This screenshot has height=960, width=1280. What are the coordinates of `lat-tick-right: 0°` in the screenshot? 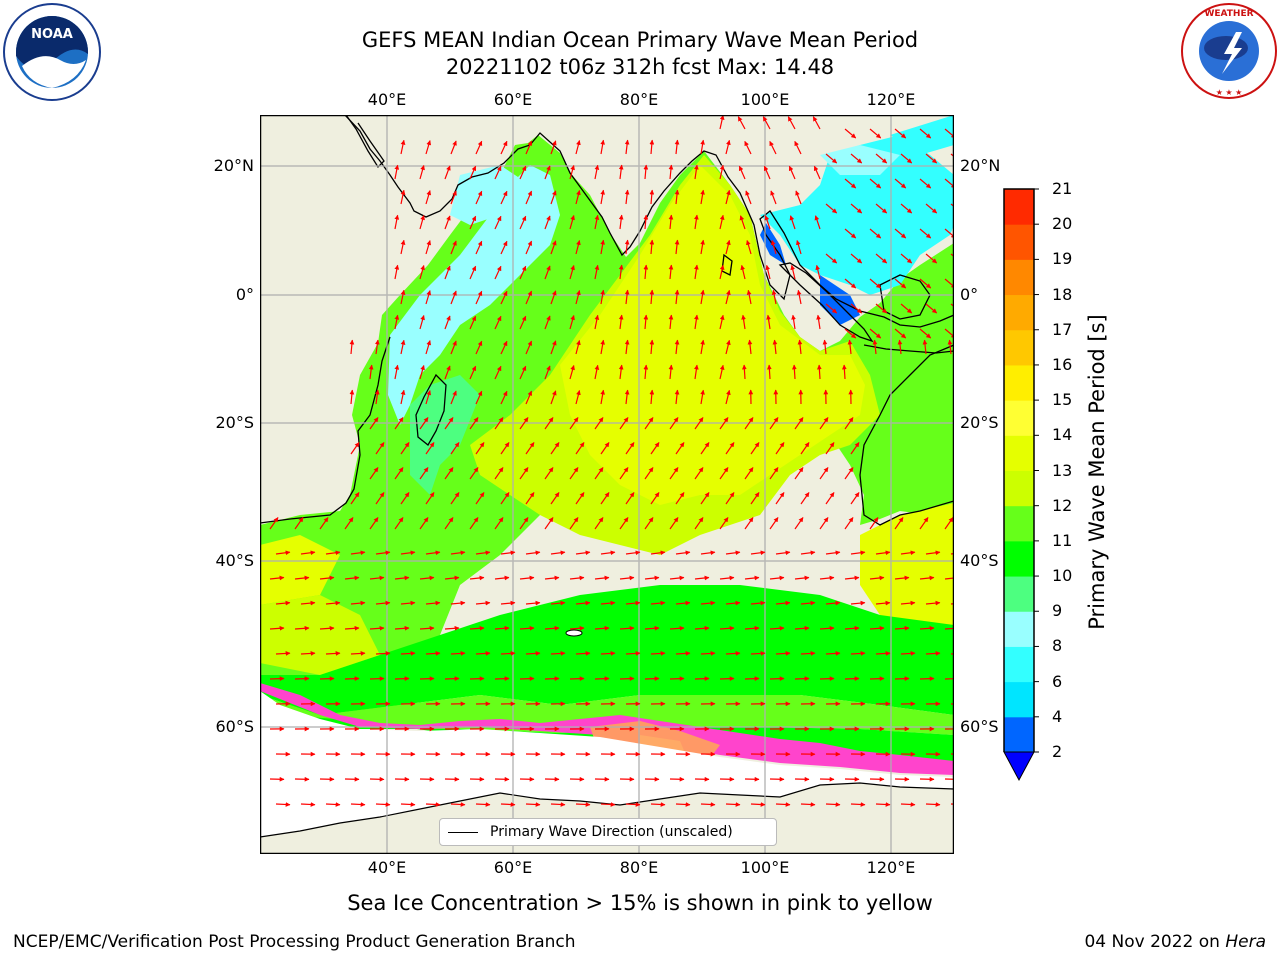 It's located at (969, 294).